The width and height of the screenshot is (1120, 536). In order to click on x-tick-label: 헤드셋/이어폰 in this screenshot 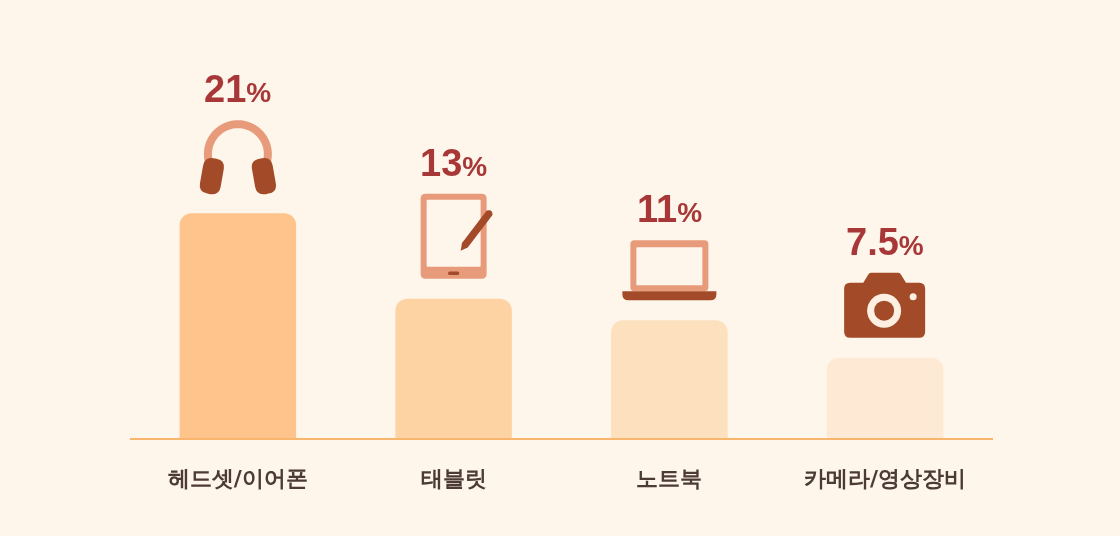, I will do `click(237, 479)`.